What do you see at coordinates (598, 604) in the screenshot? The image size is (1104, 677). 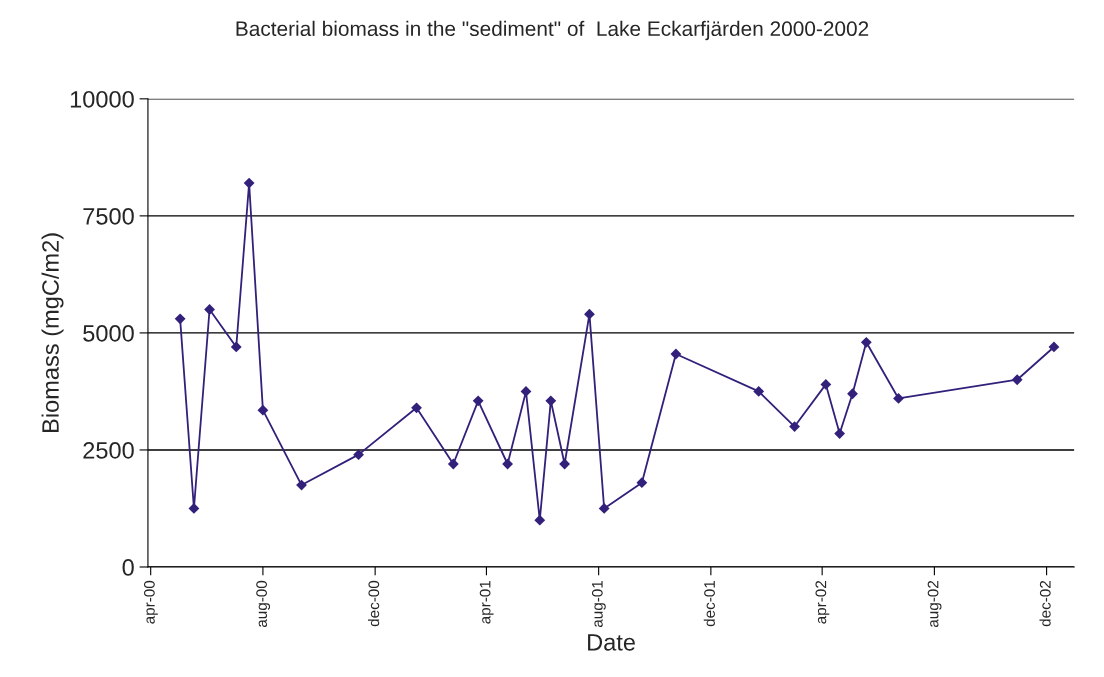 I see `x-tick-label: aug-01` at bounding box center [598, 604].